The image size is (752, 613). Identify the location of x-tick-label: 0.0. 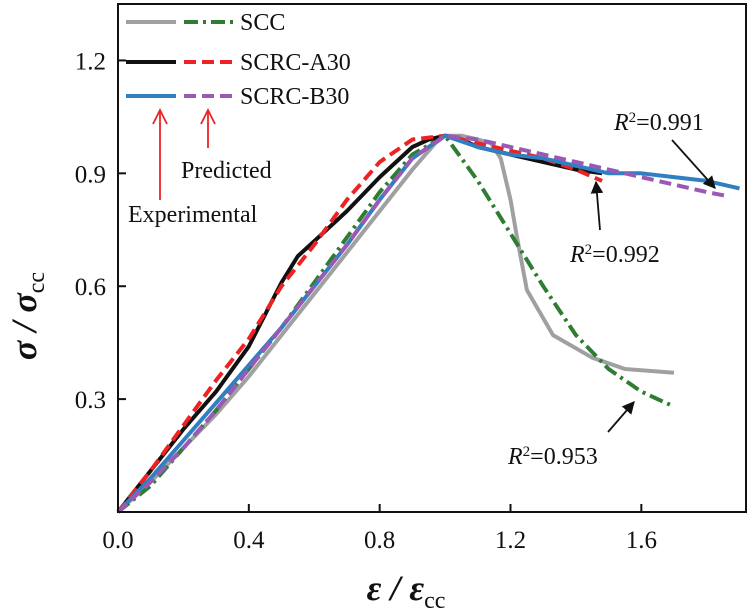
(117, 540).